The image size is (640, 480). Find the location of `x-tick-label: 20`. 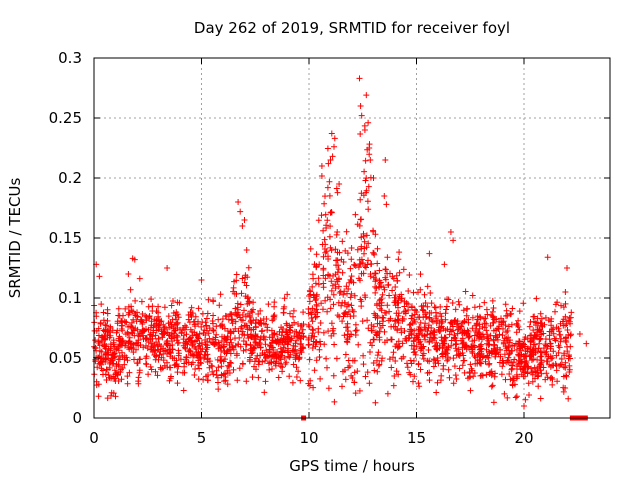

x-tick-label: 20 is located at coordinates (523, 438).